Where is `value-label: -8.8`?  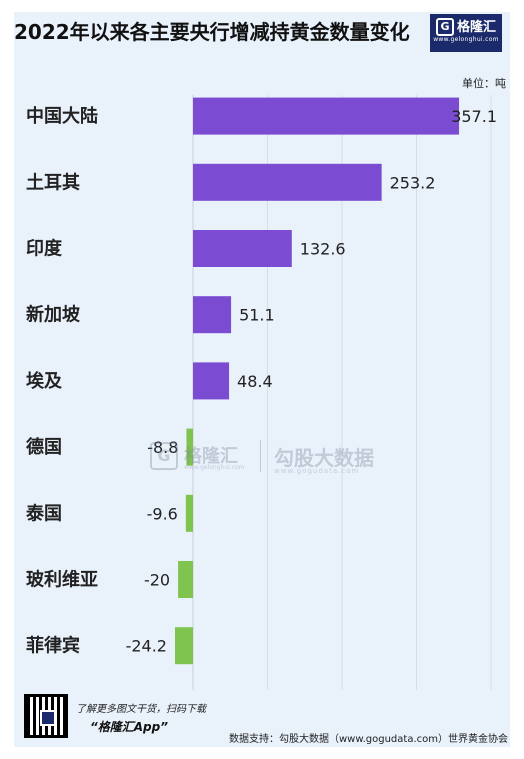 value-label: -8.8 is located at coordinates (162, 447).